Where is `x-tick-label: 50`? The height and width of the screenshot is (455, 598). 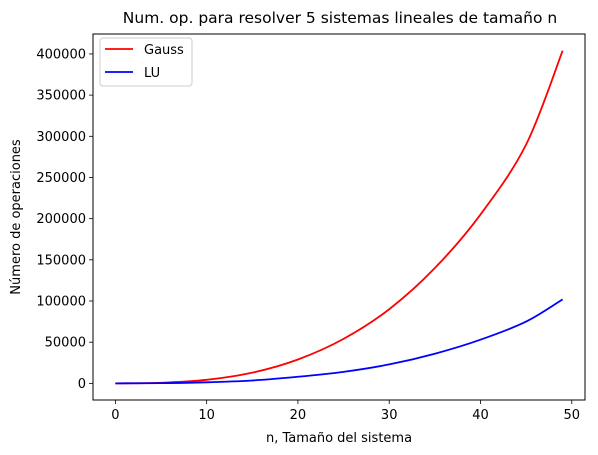 x-tick-label: 50 is located at coordinates (571, 415).